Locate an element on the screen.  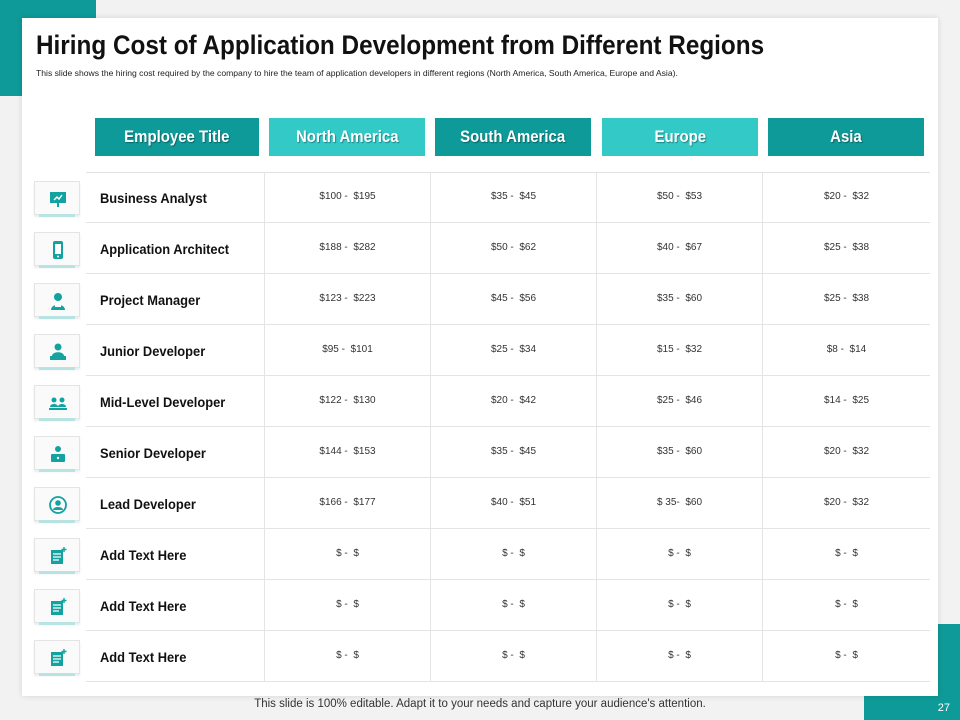
cost-cell: $123 - $223 is located at coordinates (347, 299).